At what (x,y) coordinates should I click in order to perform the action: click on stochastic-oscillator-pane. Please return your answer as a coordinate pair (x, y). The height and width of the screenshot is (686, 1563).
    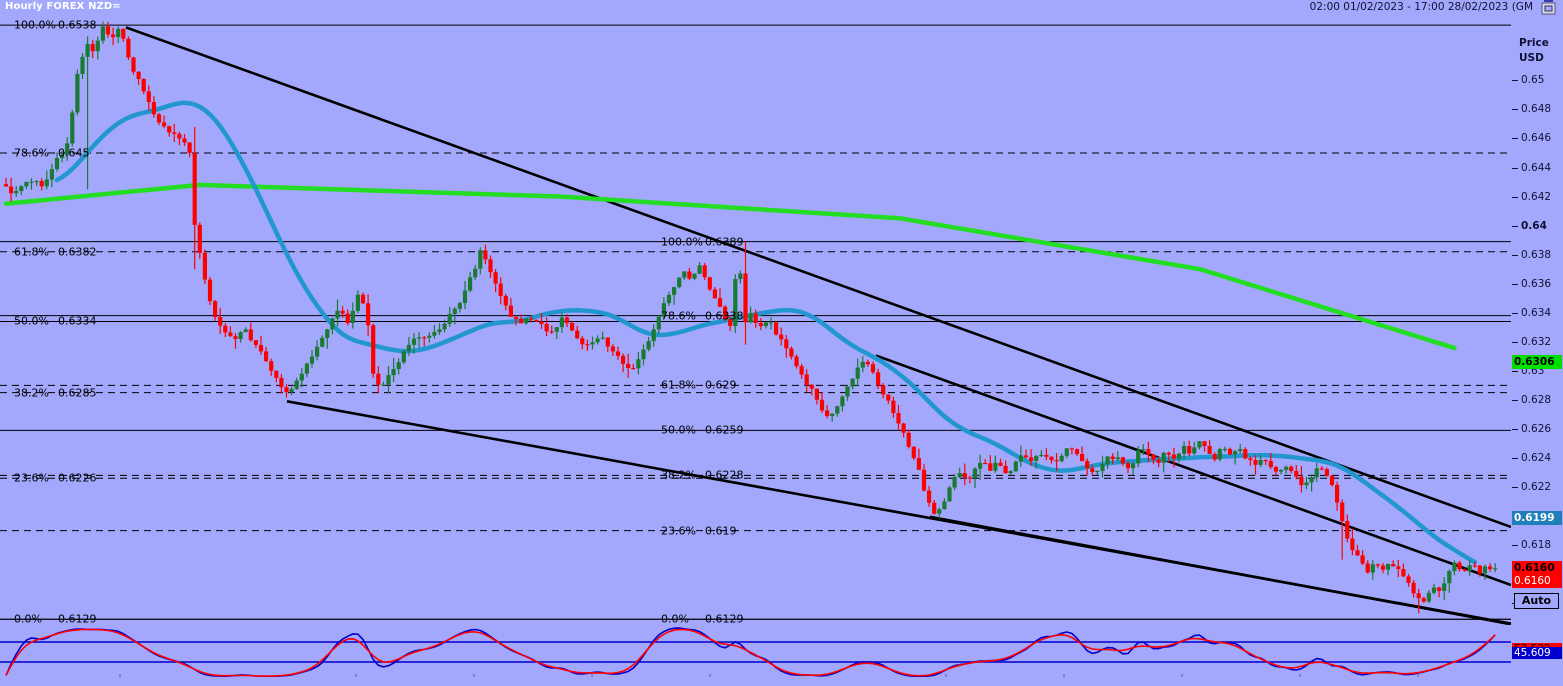
    Looking at the image, I should click on (755, 652).